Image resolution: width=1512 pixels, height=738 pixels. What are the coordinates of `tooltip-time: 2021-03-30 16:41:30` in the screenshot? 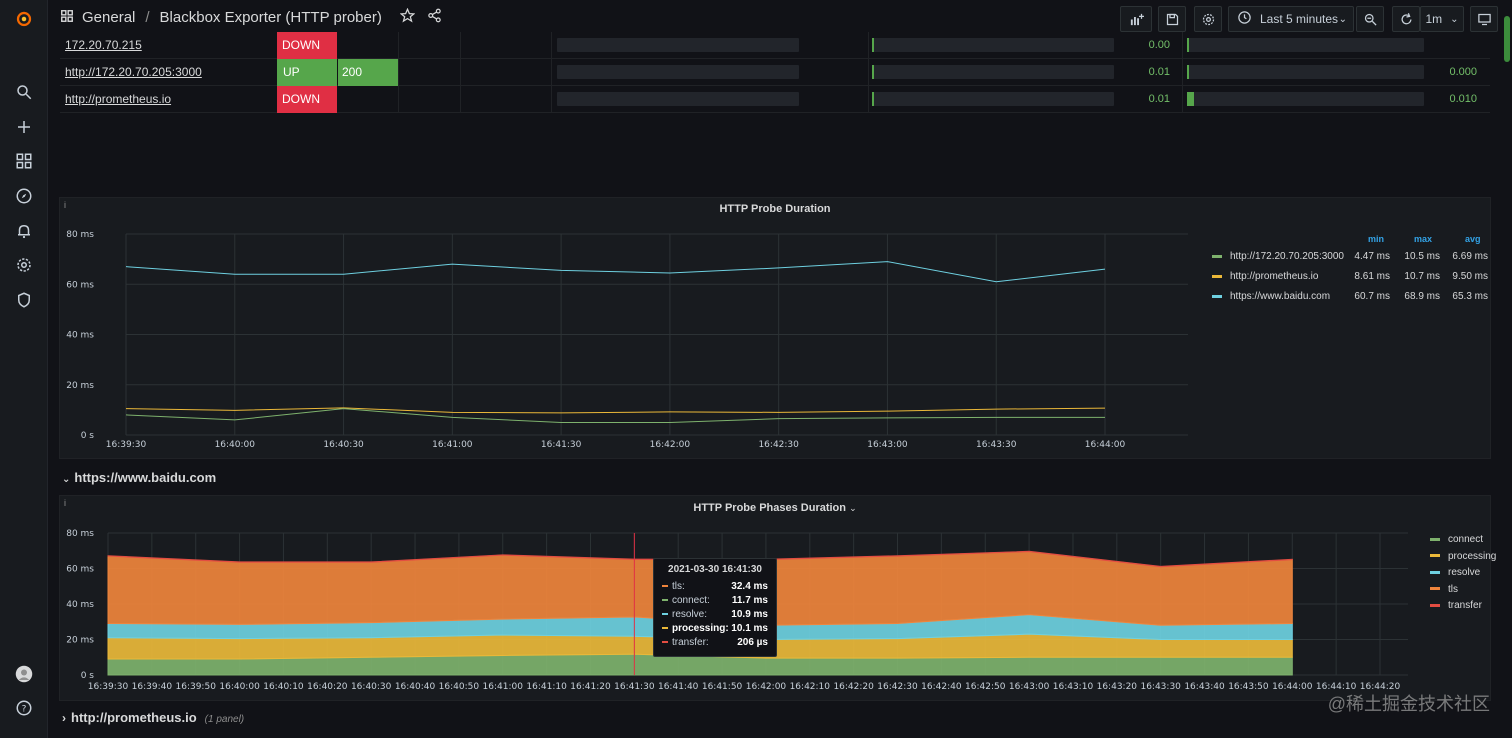 It's located at (715, 569).